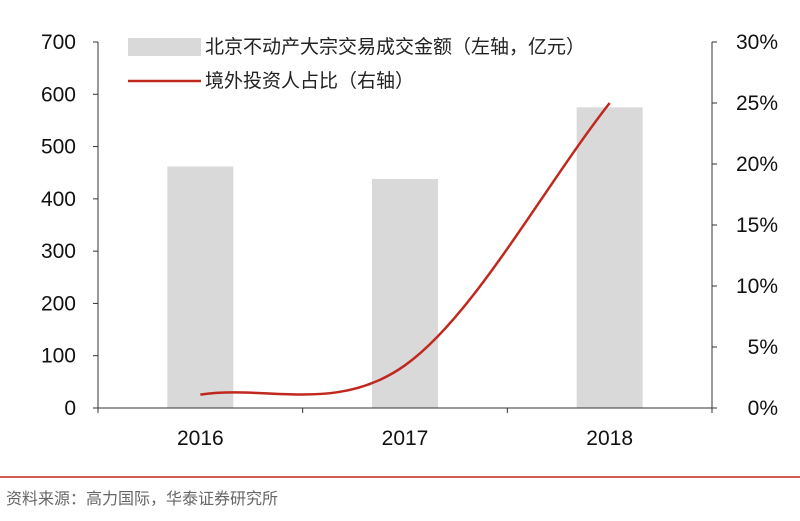 Image resolution: width=800 pixels, height=521 pixels. Describe the element at coordinates (58, 251) in the screenshot. I see `y-left-tick-label: 300` at that location.